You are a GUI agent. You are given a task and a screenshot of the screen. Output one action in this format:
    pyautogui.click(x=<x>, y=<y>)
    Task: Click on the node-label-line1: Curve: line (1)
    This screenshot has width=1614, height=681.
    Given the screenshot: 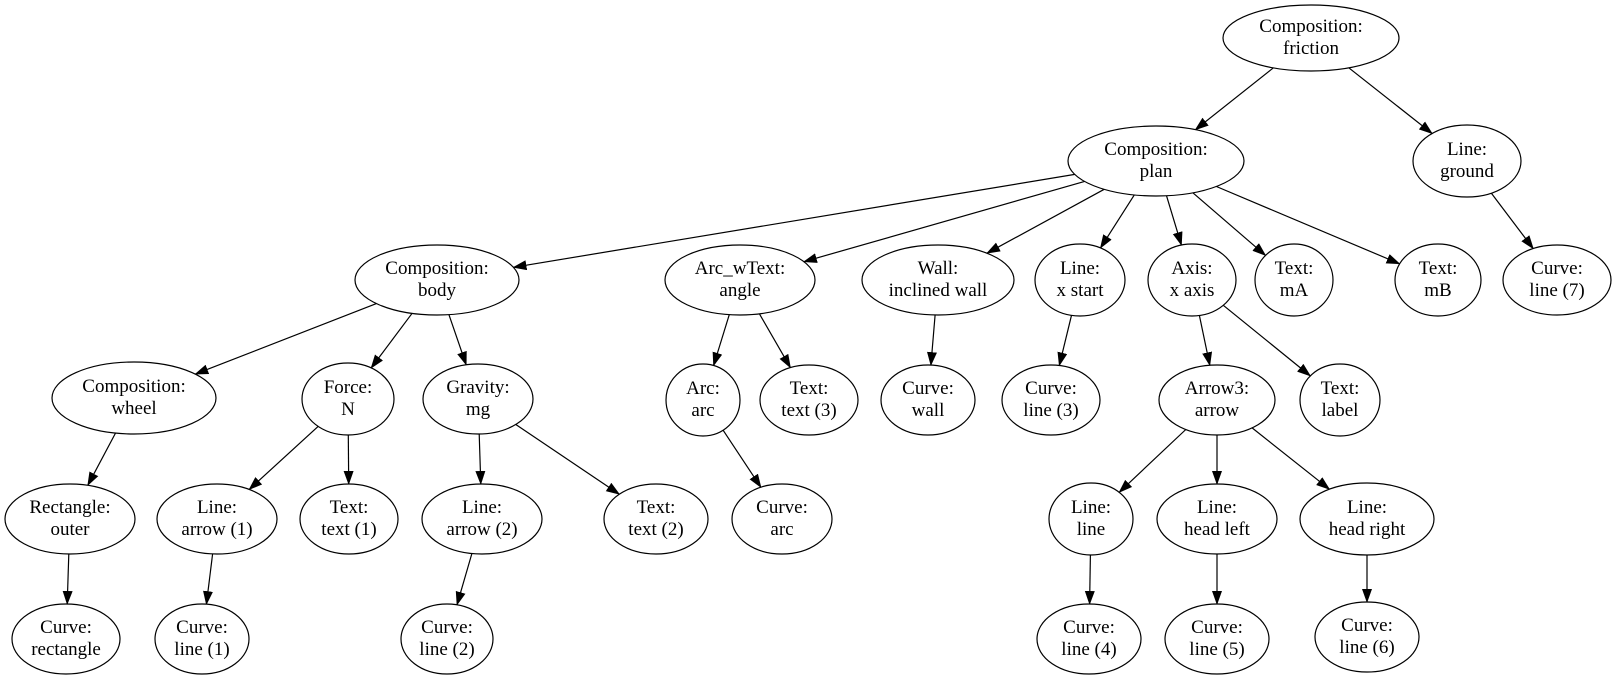 What is the action you would take?
    pyautogui.click(x=201, y=638)
    